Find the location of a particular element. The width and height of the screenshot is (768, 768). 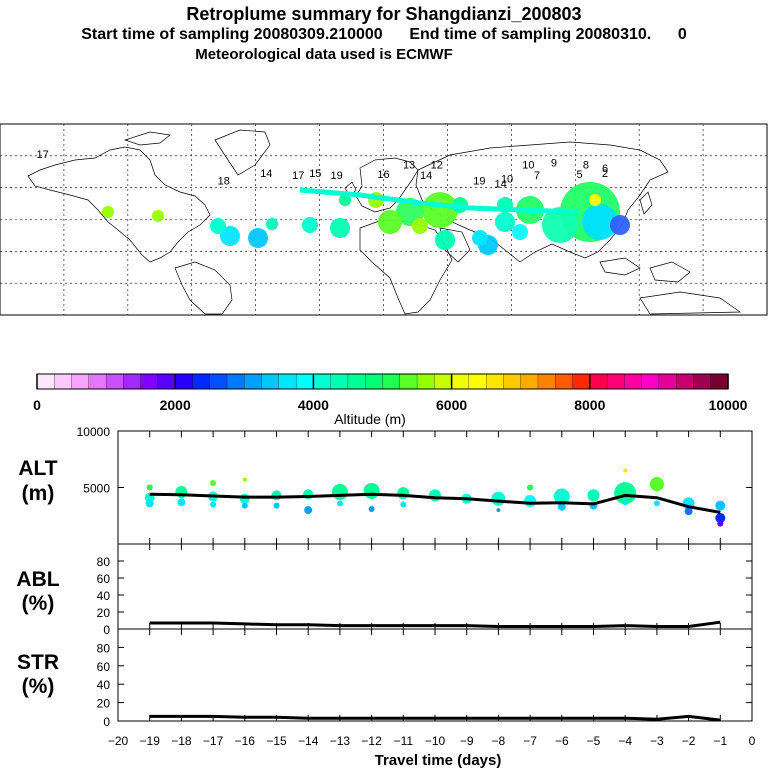

x-axis-label: Travel time (days) is located at coordinates (438, 760).